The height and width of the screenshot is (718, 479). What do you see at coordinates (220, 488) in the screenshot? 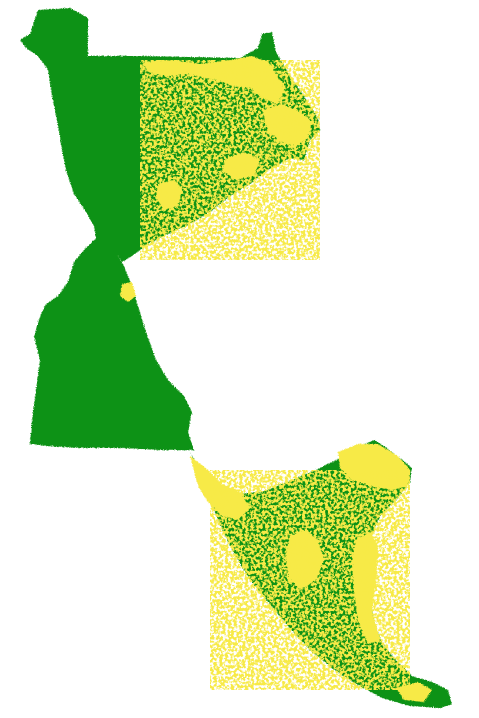
I see `yellow-patch-south-west` at bounding box center [220, 488].